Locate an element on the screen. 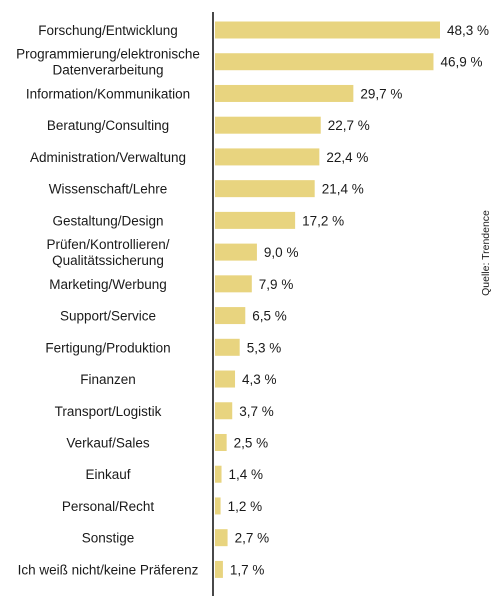 Image resolution: width=500 pixels, height=607 pixels. category-label-line: Sonstige is located at coordinates (108, 538).